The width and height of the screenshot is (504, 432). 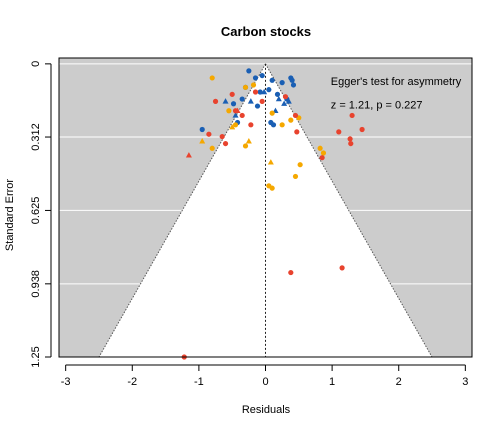 What do you see at coordinates (465, 382) in the screenshot?
I see `x-tick-label-6: 3` at bounding box center [465, 382].